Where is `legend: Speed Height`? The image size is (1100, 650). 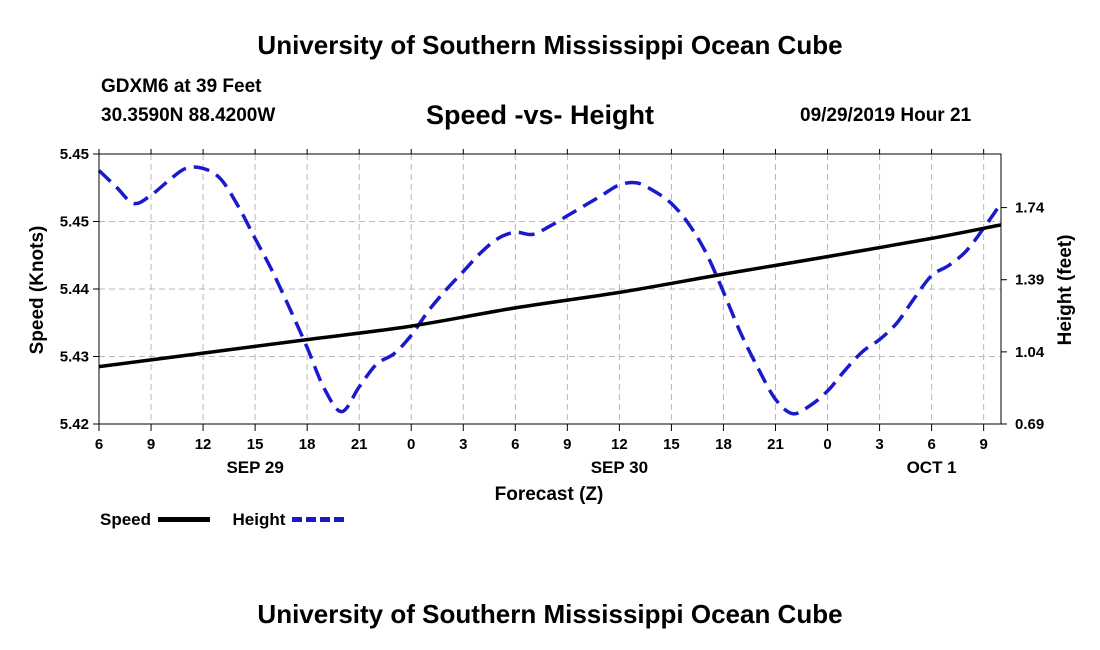 legend: Speed Height is located at coordinates (222, 519).